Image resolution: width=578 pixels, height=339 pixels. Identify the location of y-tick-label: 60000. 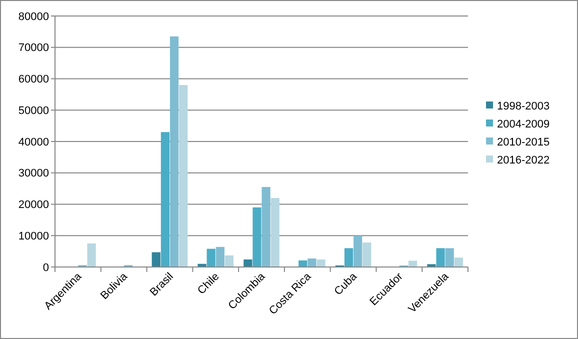
(33, 80).